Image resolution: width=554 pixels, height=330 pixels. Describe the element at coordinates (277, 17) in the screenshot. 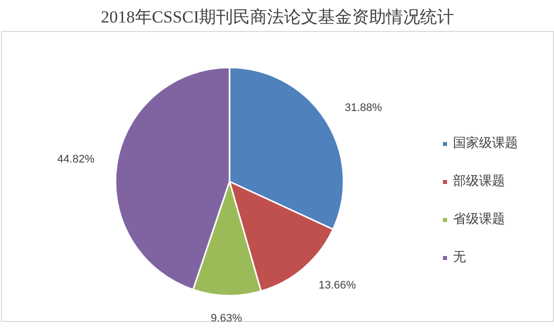

I see `chart-title: 2018年CSSCI期刊民商法论文基金资助情况统计` at that location.